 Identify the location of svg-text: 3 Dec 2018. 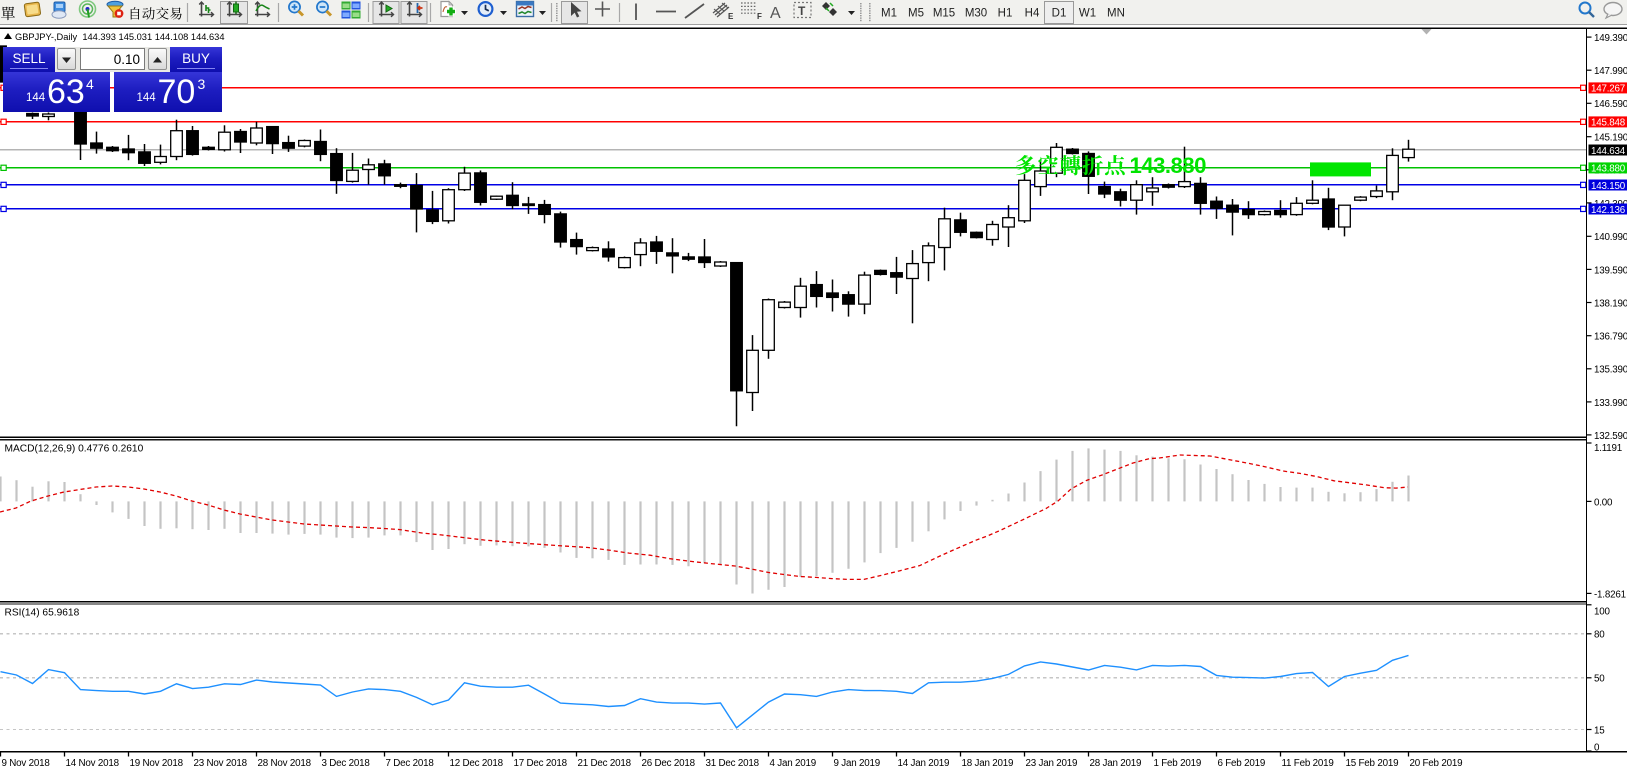
(346, 763).